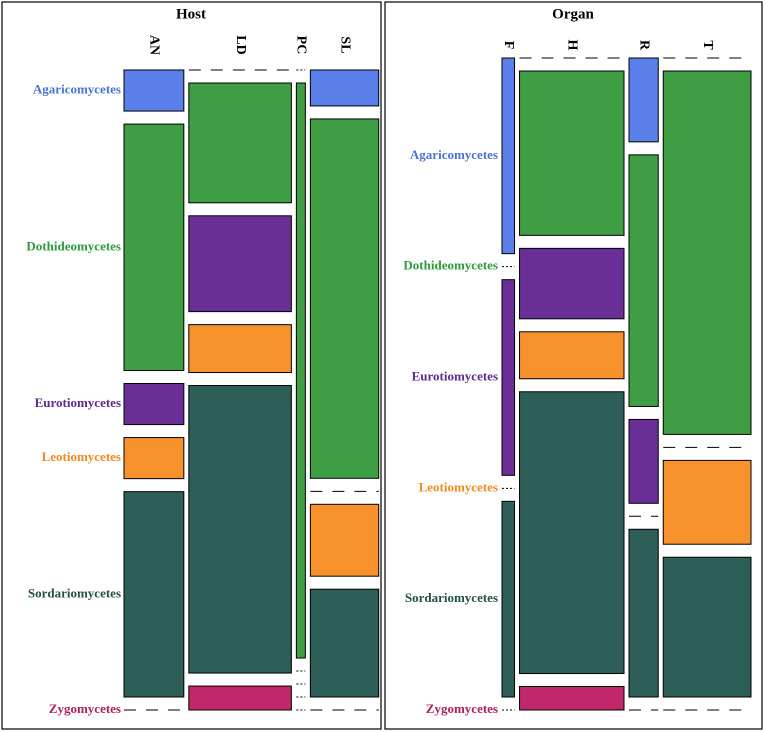  What do you see at coordinates (572, 45) in the screenshot?
I see `column-label: H` at bounding box center [572, 45].